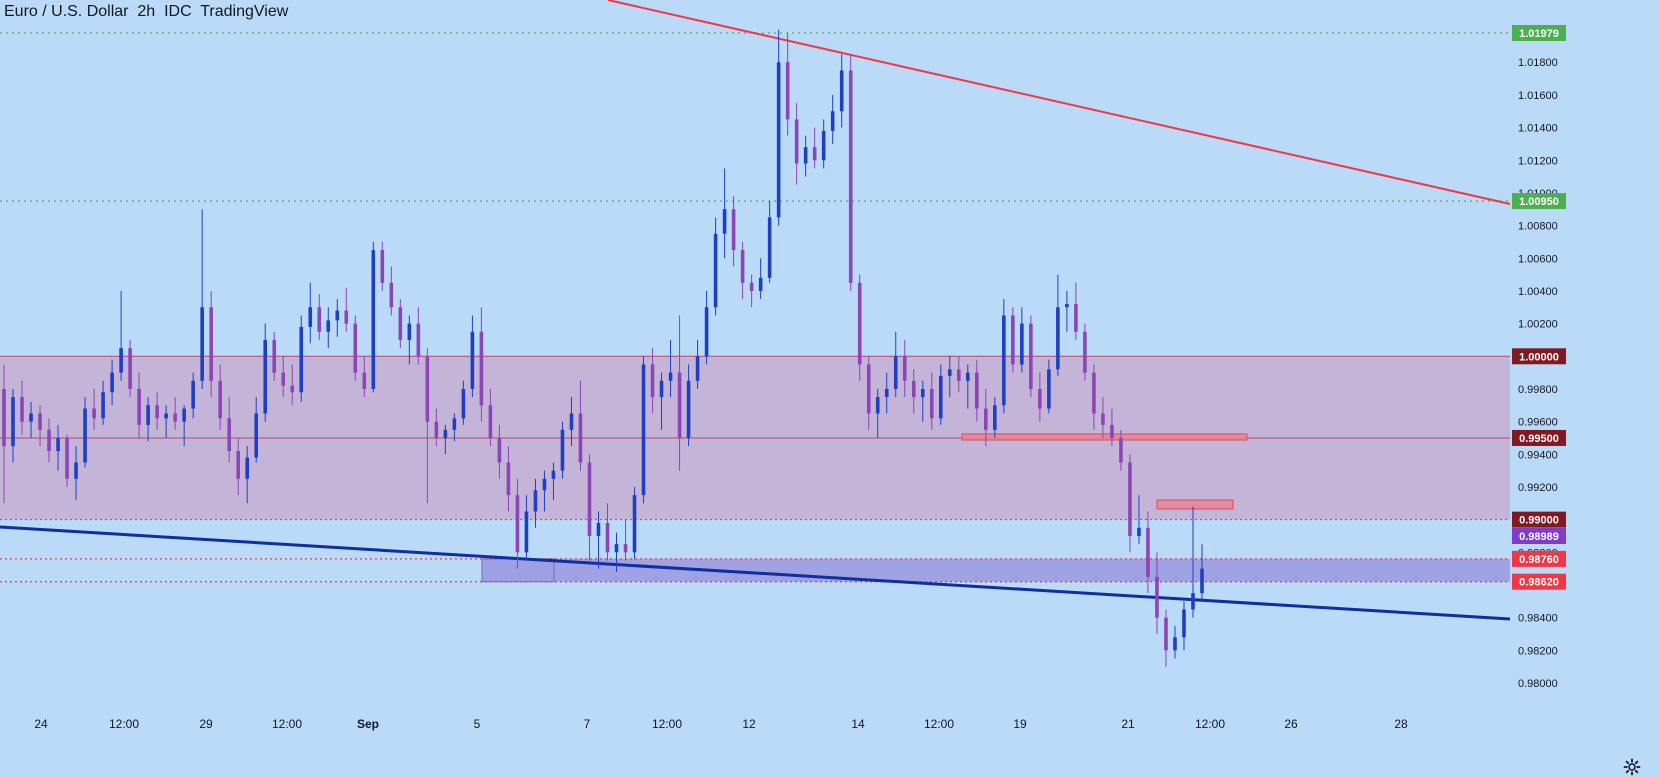  I want to click on price-label-text: 0.99500, so click(1539, 439).